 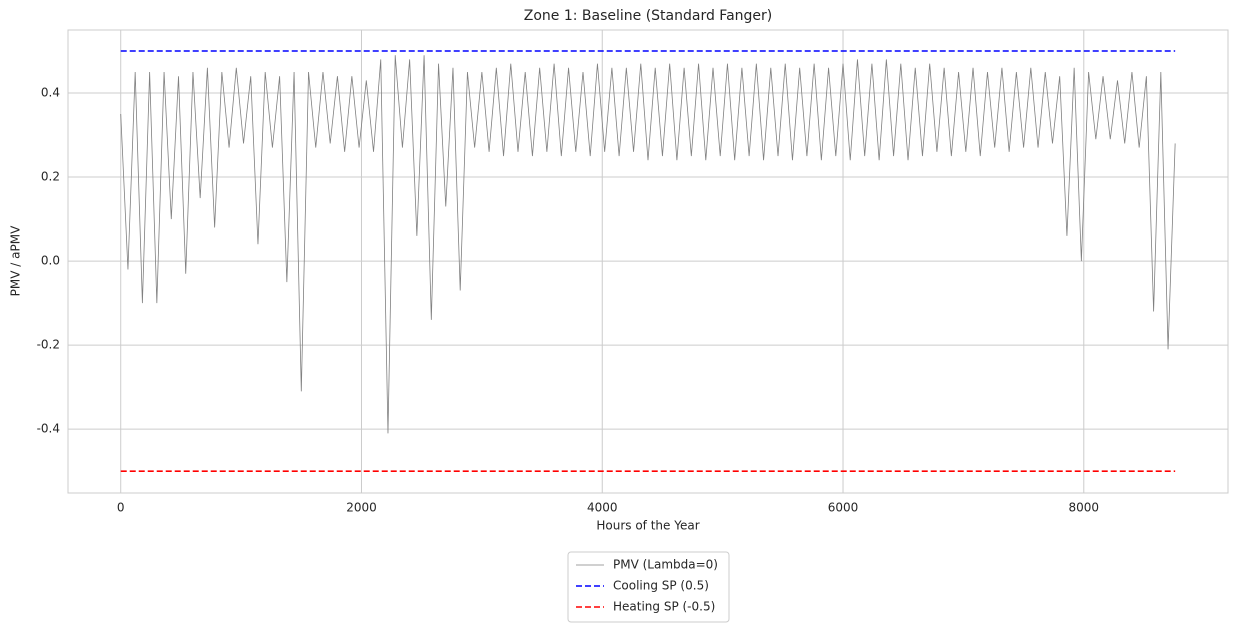 What do you see at coordinates (647, 526) in the screenshot?
I see `x-axis-label: Hours of the Year` at bounding box center [647, 526].